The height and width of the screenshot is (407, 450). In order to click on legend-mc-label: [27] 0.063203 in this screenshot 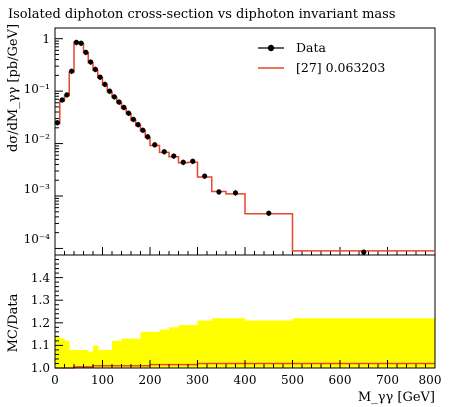, I will do `click(340, 67)`.